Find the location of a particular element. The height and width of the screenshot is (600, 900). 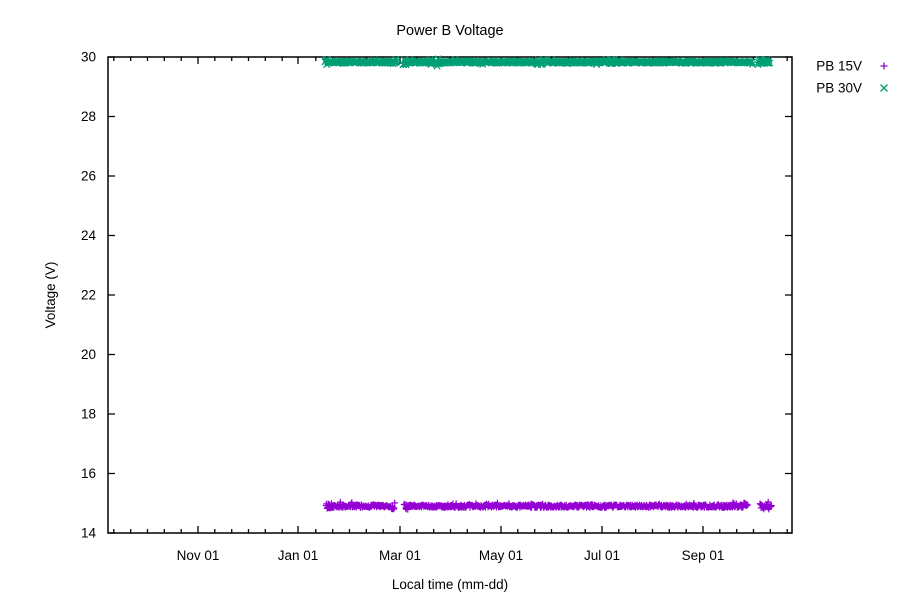

y-tick-label: 24 is located at coordinates (89, 235).